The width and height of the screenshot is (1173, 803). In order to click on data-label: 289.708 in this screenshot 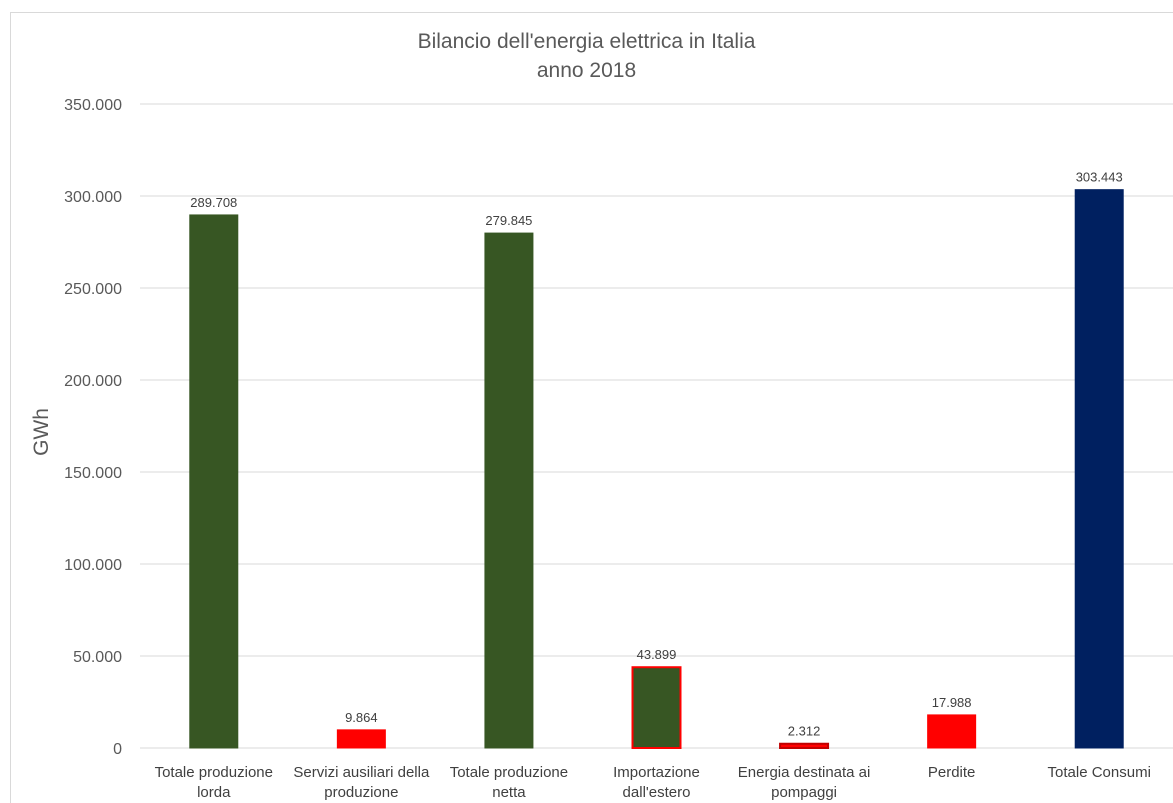, I will do `click(213, 202)`.